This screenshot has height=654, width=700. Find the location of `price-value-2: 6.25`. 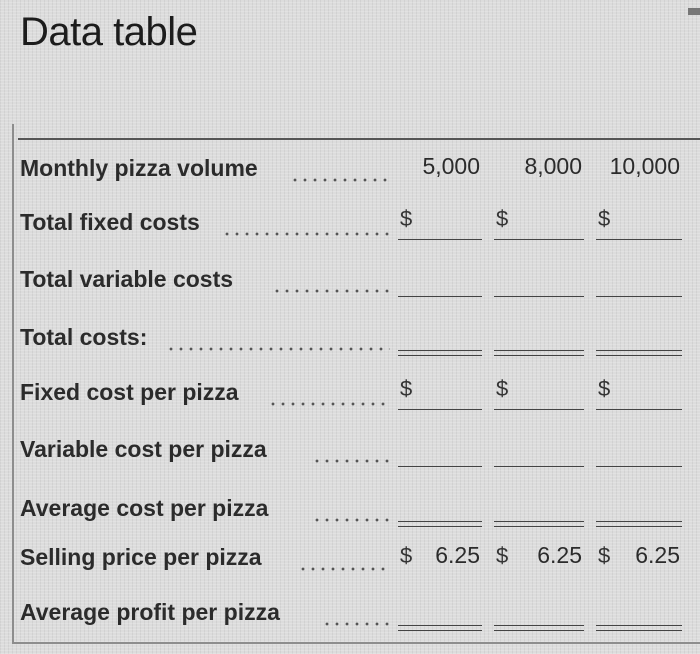

price-value-2: 6.25 is located at coordinates (559, 555).